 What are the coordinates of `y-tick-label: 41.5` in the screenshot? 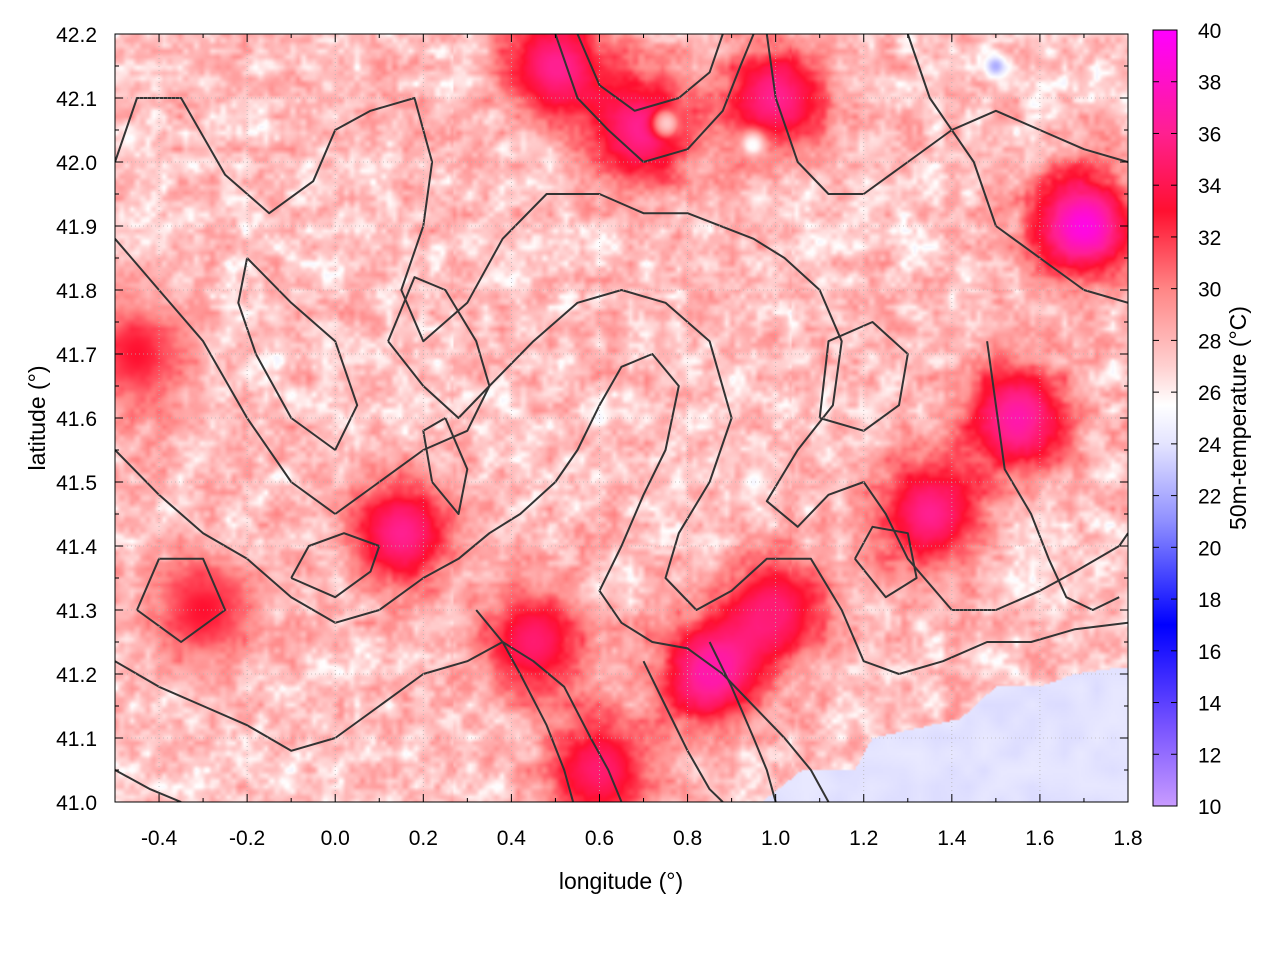 It's located at (76, 483).